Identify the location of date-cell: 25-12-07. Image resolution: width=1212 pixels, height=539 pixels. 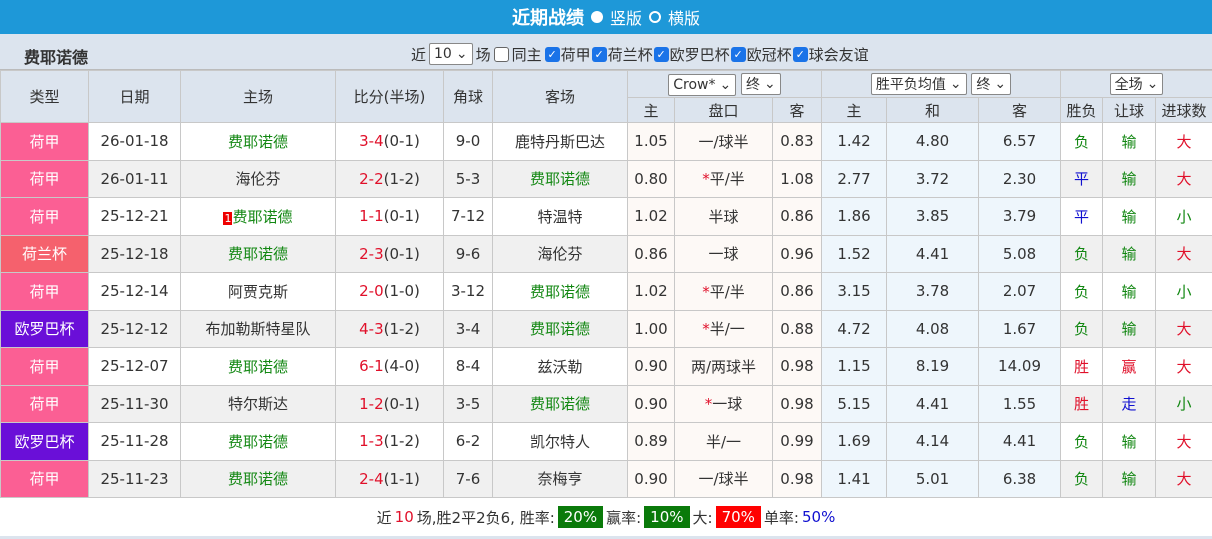
(135, 367).